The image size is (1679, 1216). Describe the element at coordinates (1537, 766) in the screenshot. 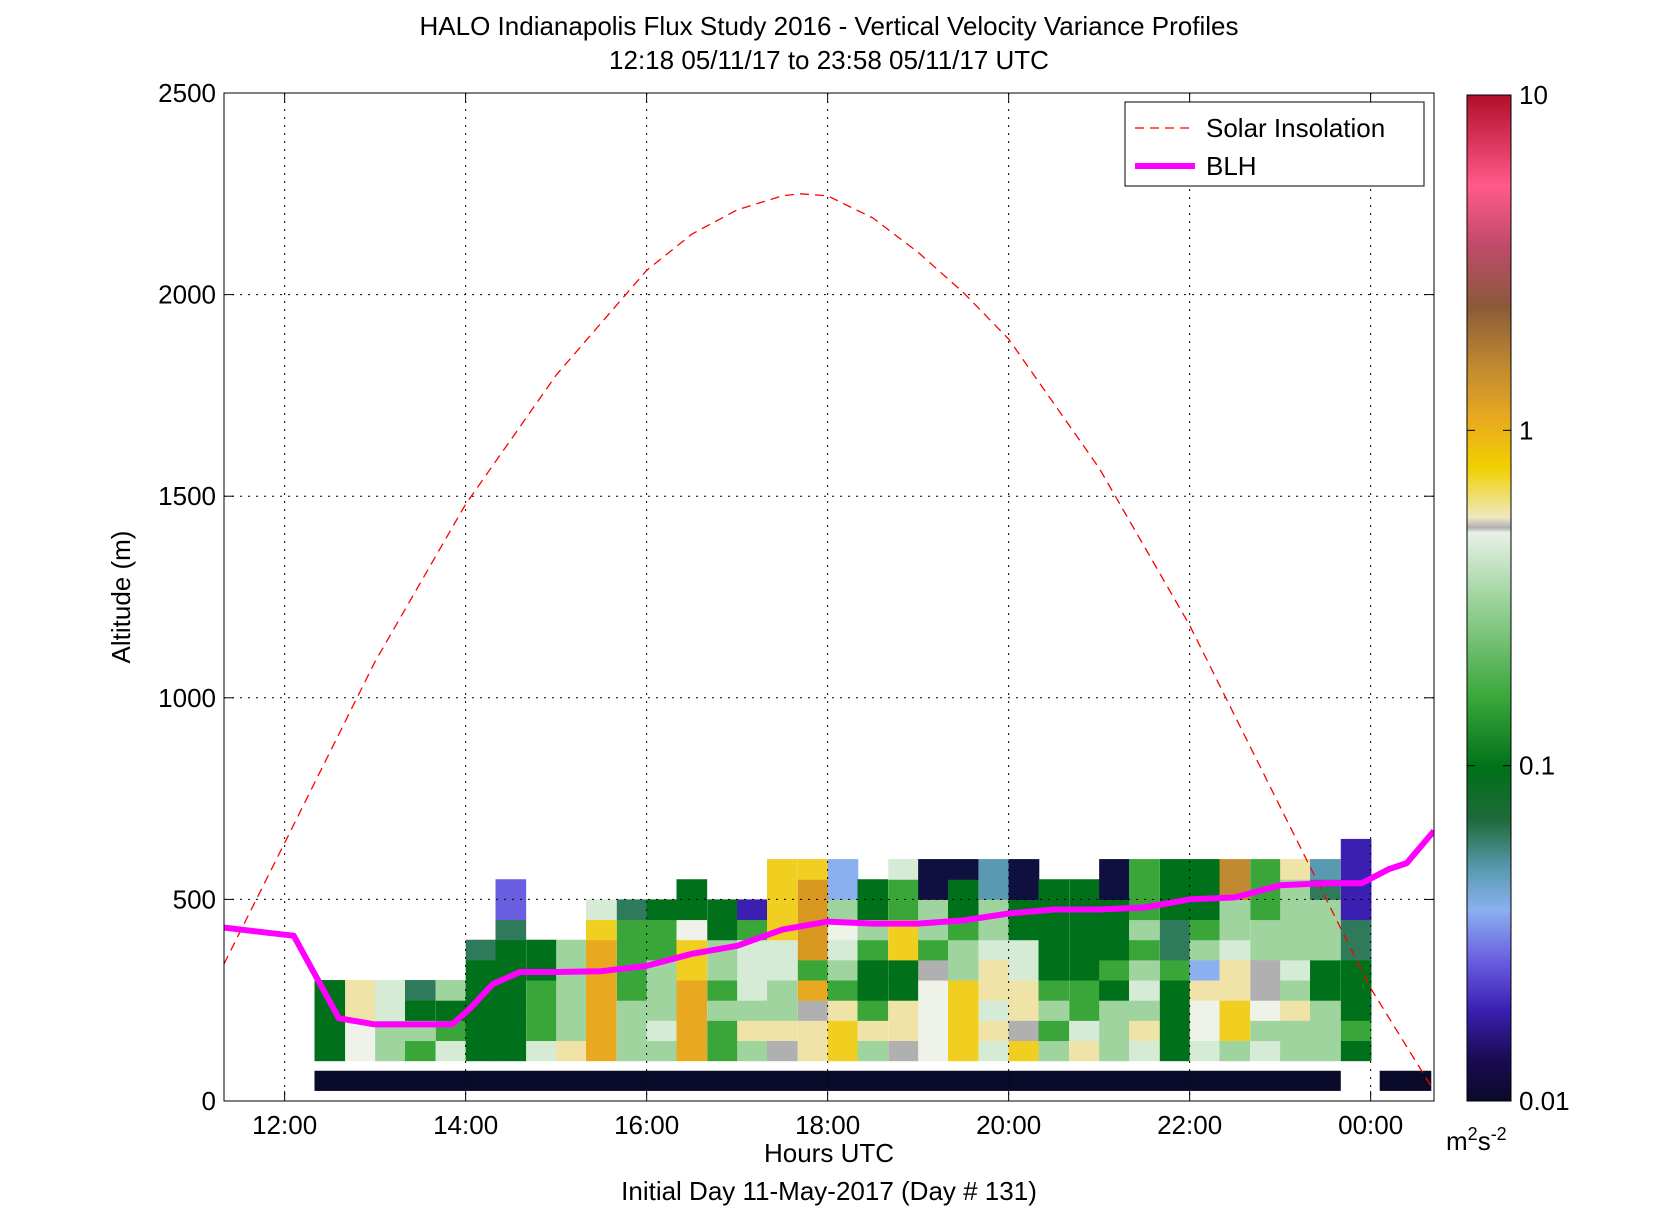

I see `colorbar-tick-label: 0.1` at that location.